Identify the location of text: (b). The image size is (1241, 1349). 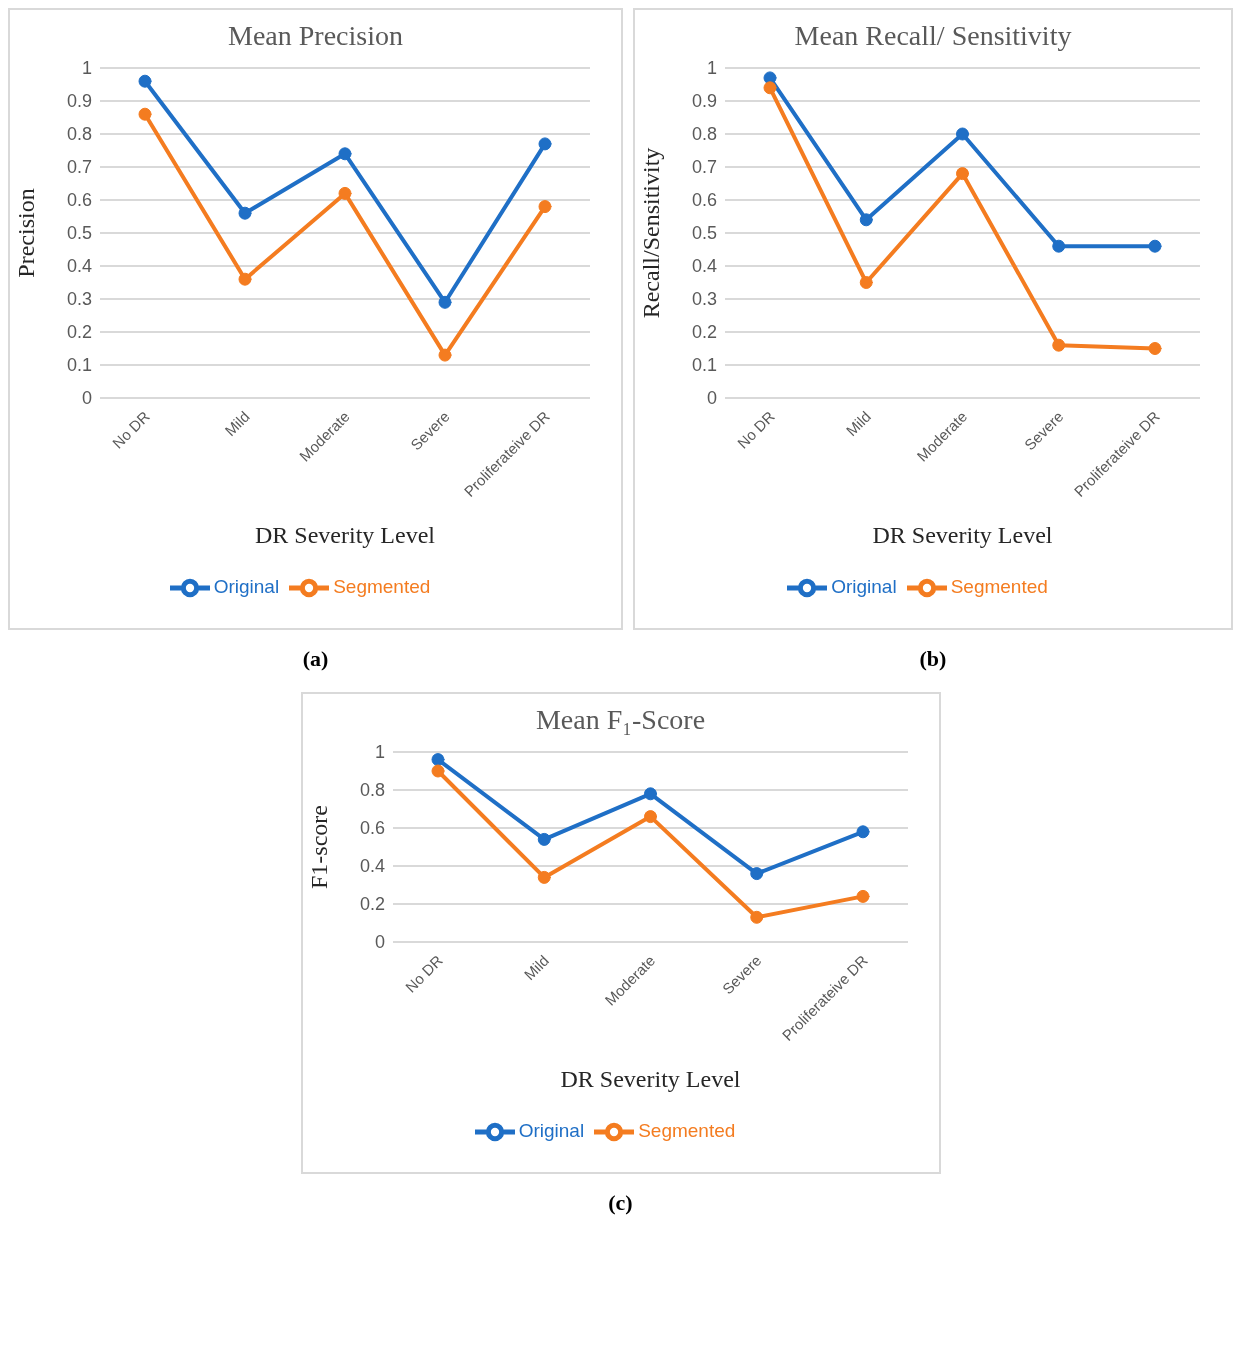
(933, 659).